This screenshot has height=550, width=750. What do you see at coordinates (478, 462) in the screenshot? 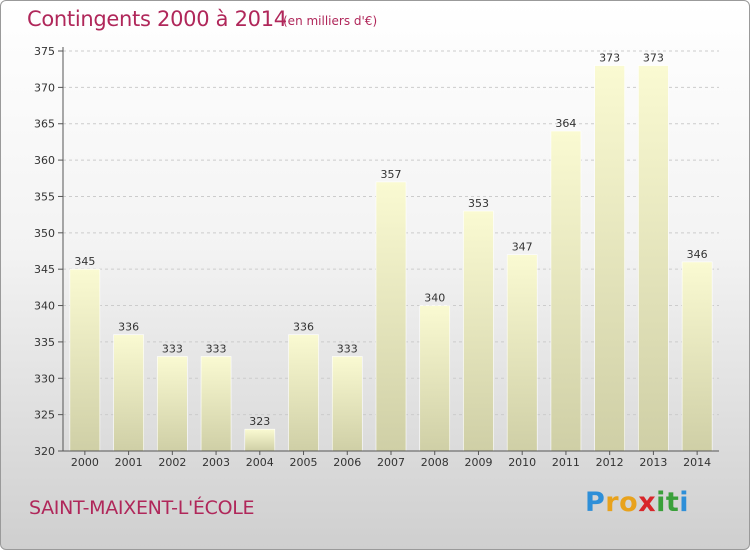
I see `x-tick-label: 2009` at bounding box center [478, 462].